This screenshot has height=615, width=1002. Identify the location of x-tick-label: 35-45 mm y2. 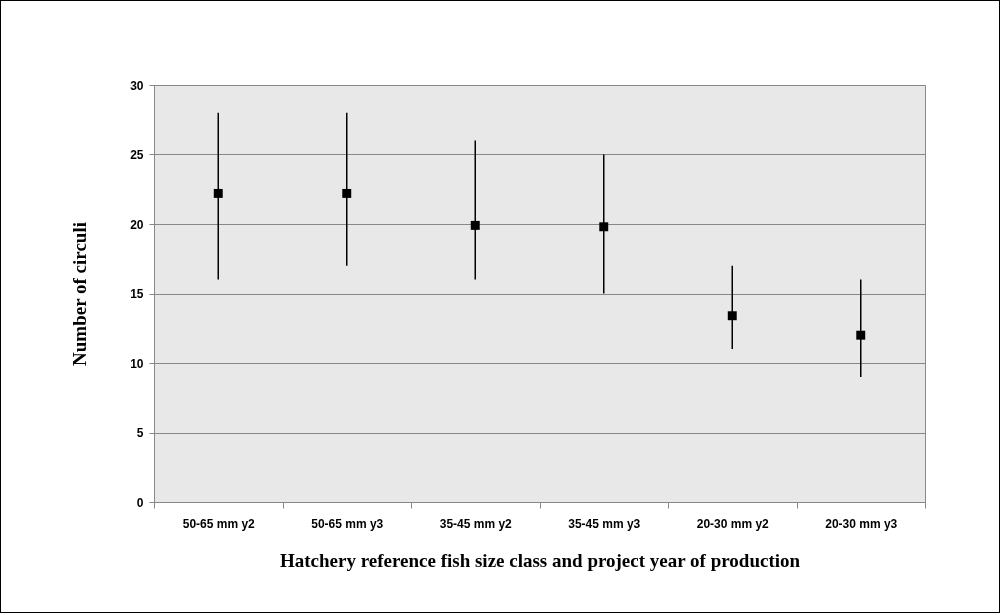
(476, 523).